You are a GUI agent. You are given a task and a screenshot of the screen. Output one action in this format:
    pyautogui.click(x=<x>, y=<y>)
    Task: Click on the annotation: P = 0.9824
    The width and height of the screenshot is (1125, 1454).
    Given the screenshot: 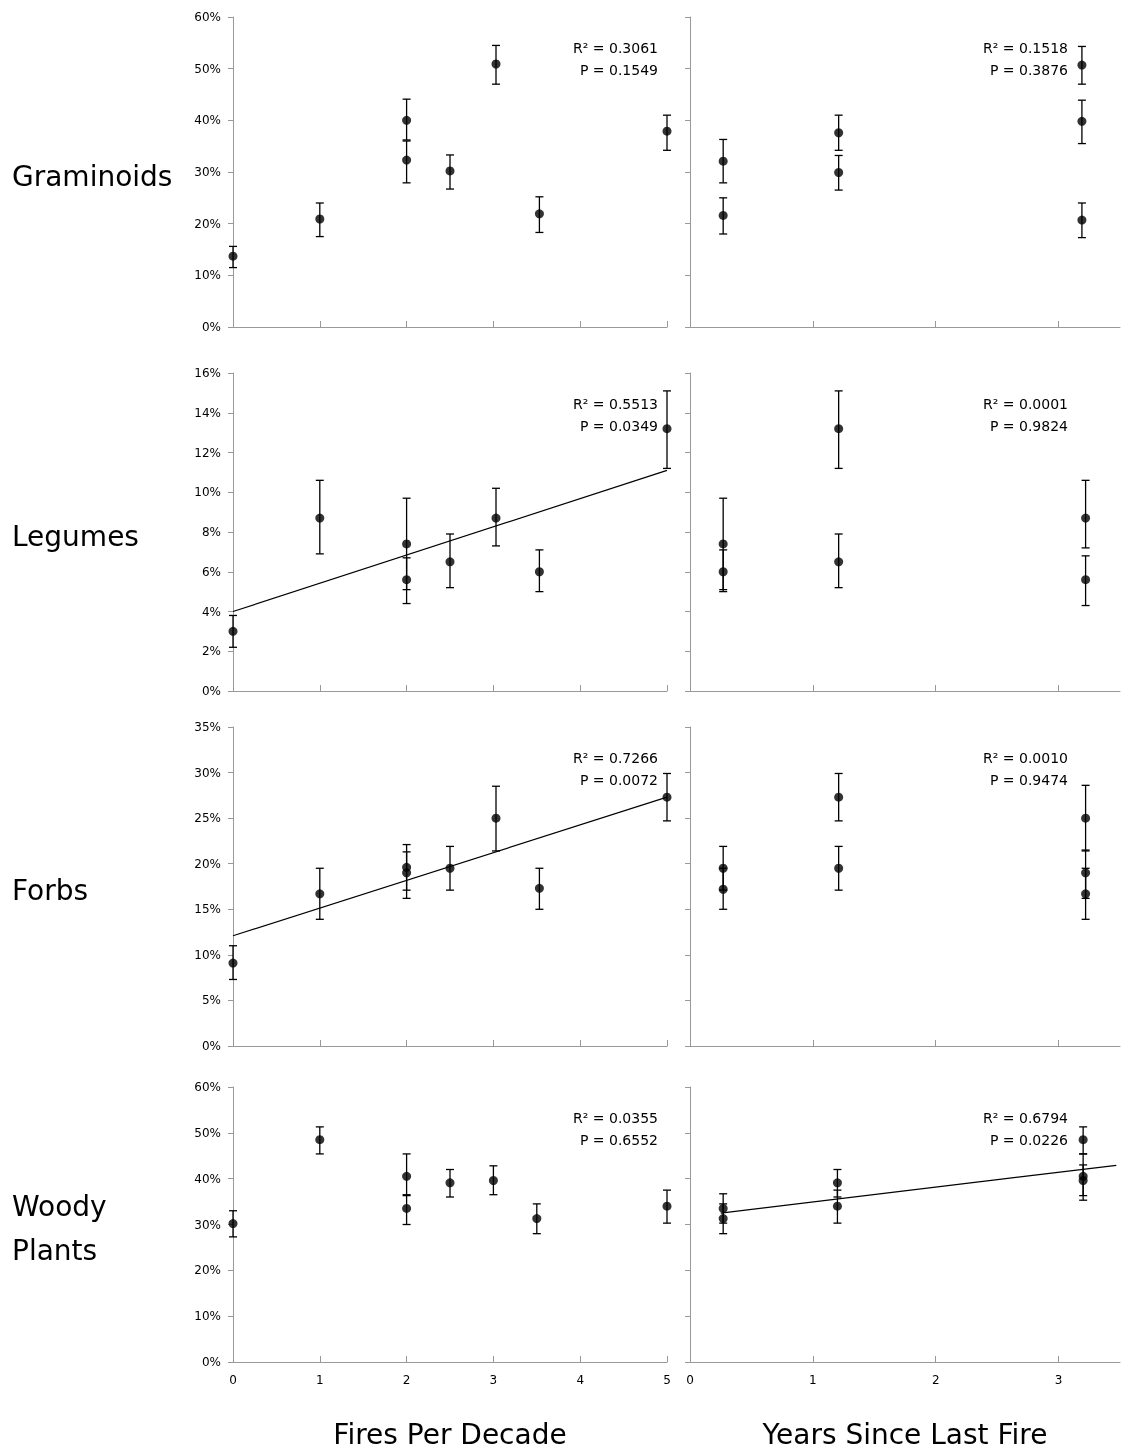 What is the action you would take?
    pyautogui.click(x=1029, y=426)
    